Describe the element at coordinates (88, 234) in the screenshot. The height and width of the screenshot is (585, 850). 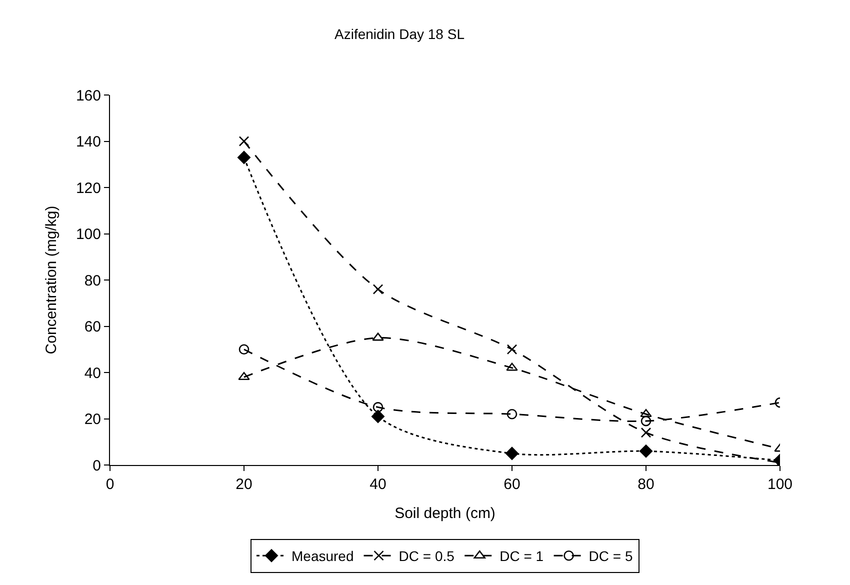
I see `y-tick-label: 100` at that location.